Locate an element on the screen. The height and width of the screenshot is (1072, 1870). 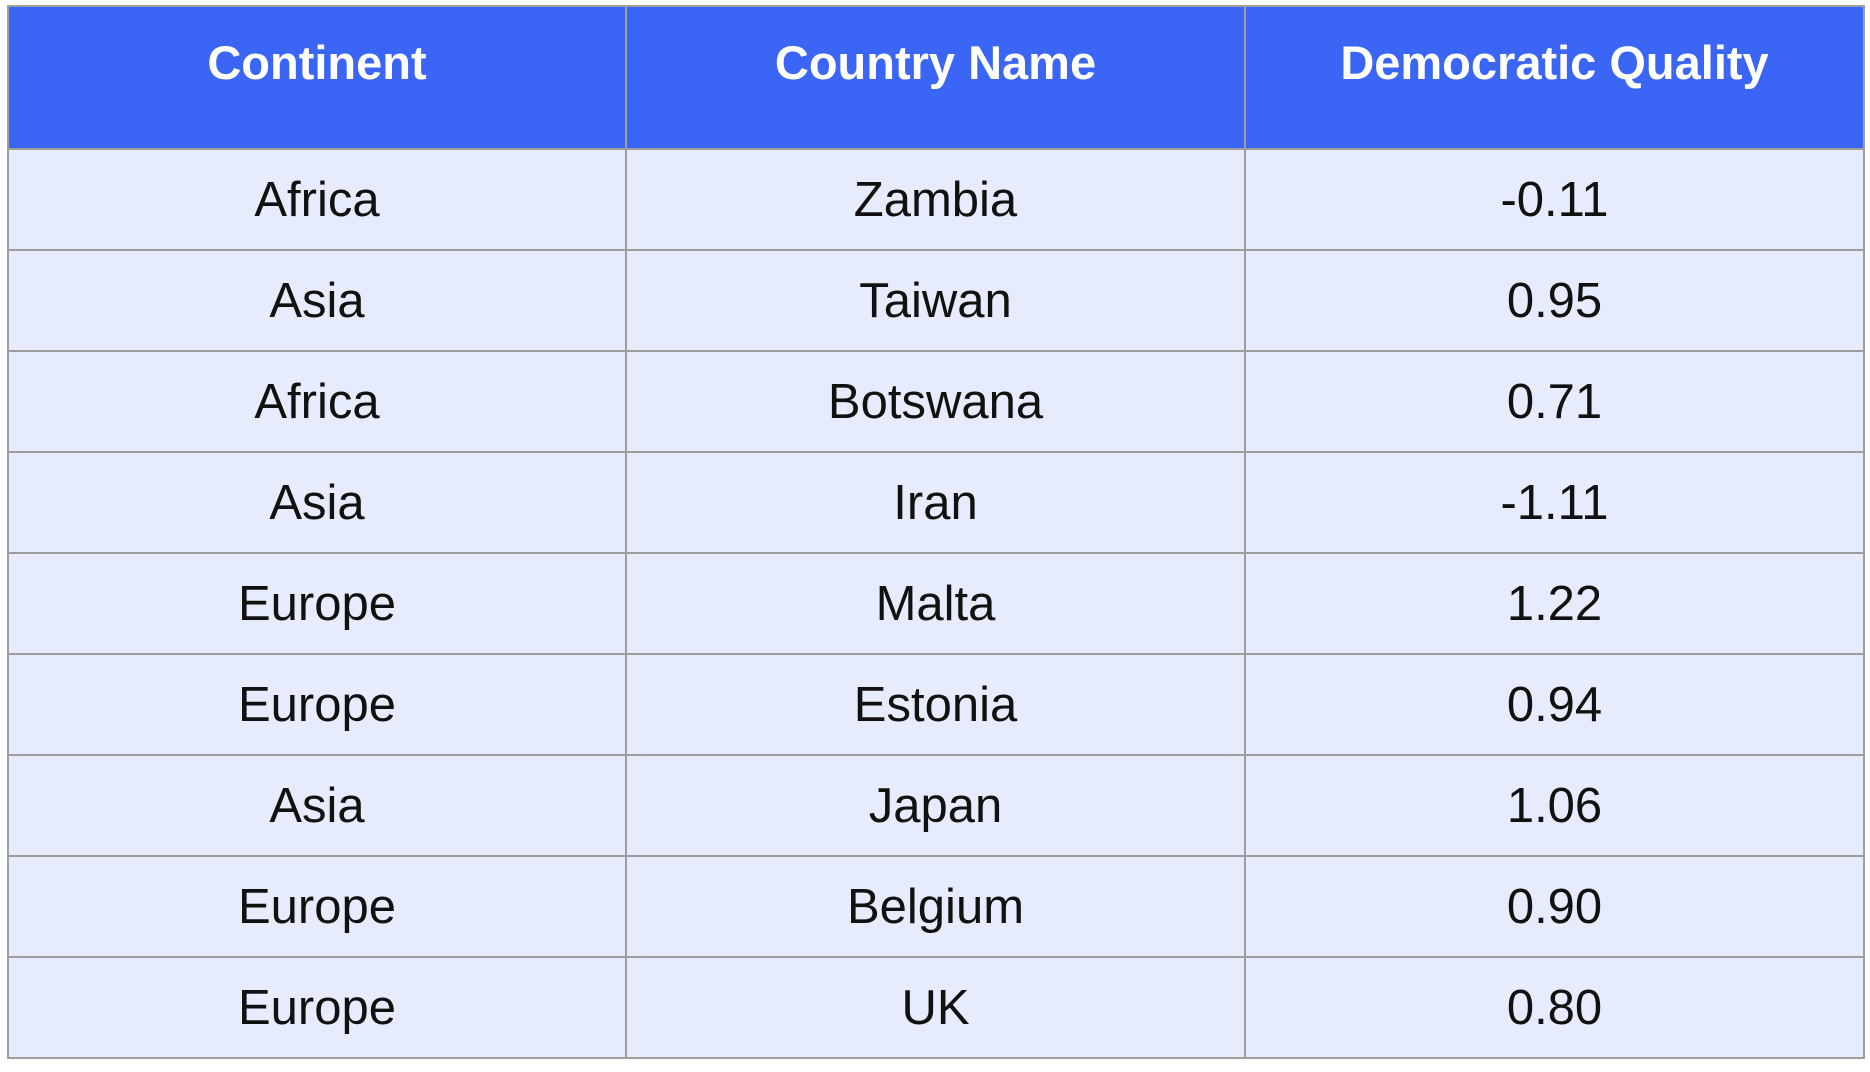
header-country-name: Country Name is located at coordinates (935, 77).